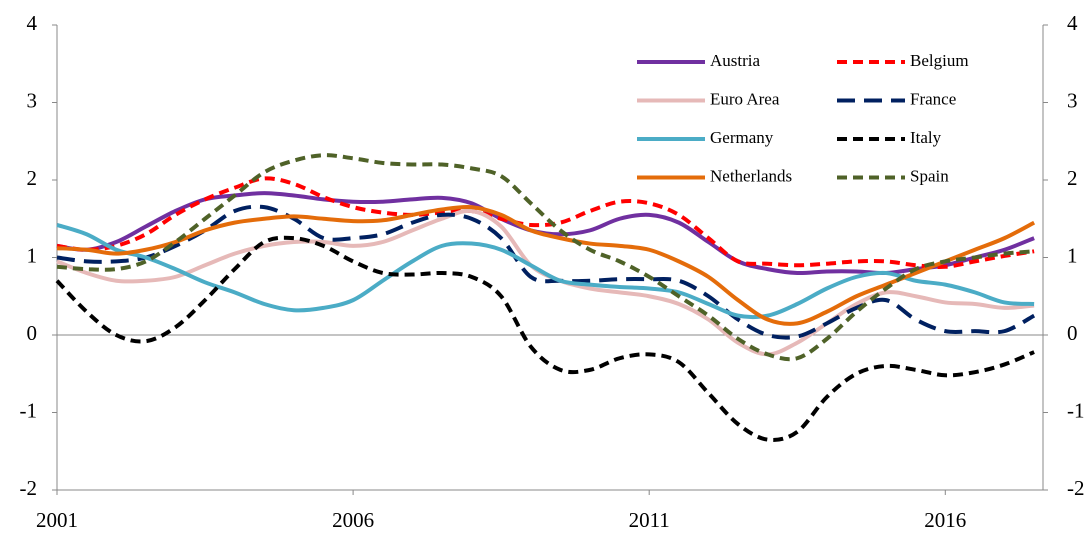  What do you see at coordinates (929, 175) in the screenshot?
I see `legend-label: Spain` at bounding box center [929, 175].